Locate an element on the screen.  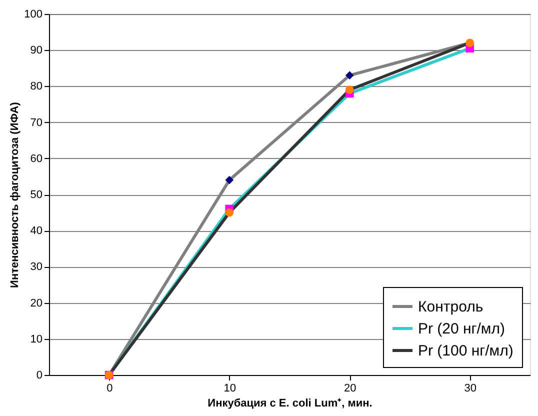
y-tick-label: 70 is located at coordinates (36, 122).